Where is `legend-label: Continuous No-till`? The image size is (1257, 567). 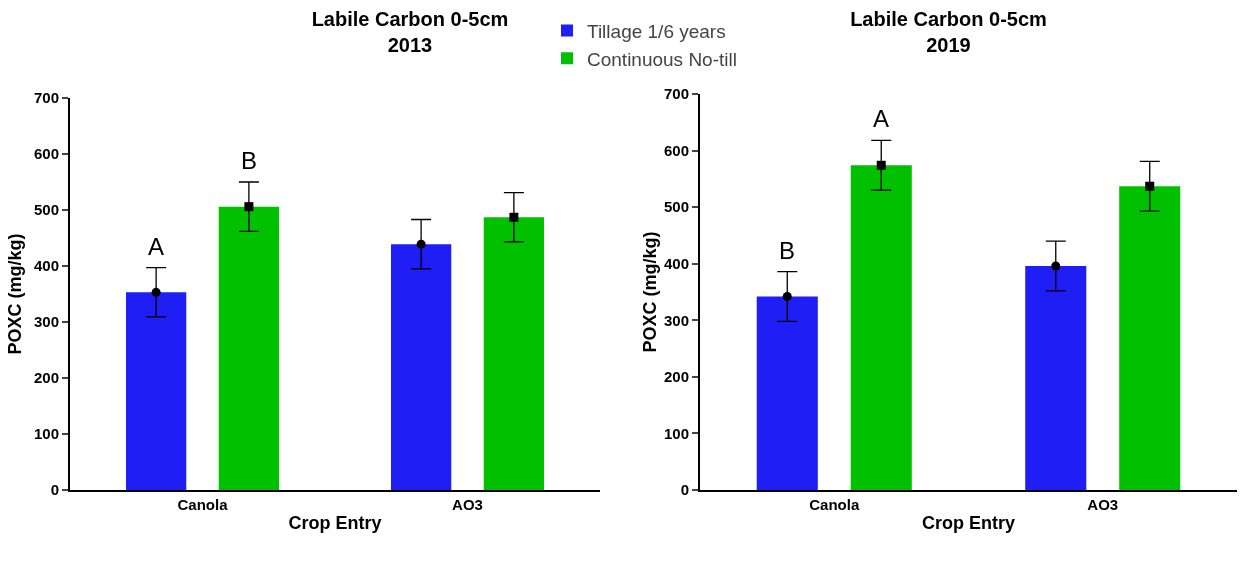
legend-label: Continuous No-till is located at coordinates (662, 59).